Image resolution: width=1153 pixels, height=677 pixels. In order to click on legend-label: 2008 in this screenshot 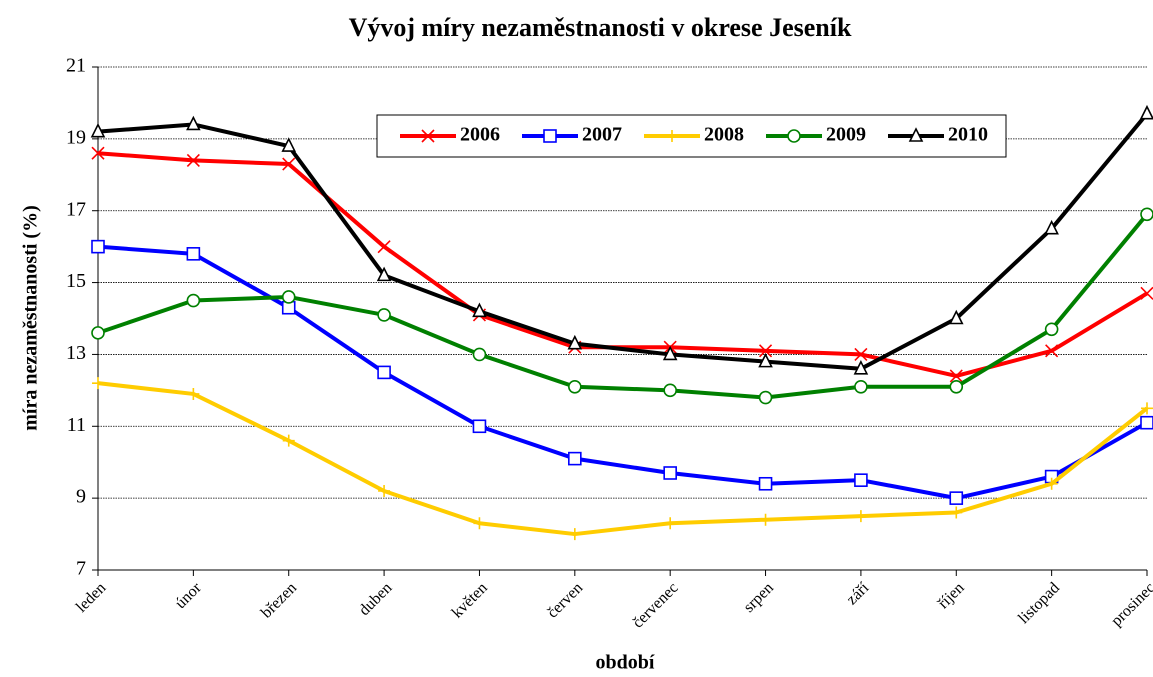, I will do `click(724, 135)`.